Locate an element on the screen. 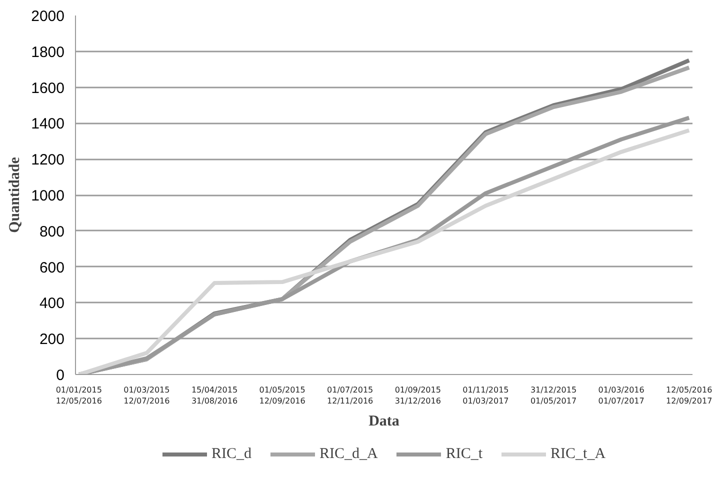 This screenshot has height=482, width=716. legend-label: RIC_t_A is located at coordinates (578, 454).